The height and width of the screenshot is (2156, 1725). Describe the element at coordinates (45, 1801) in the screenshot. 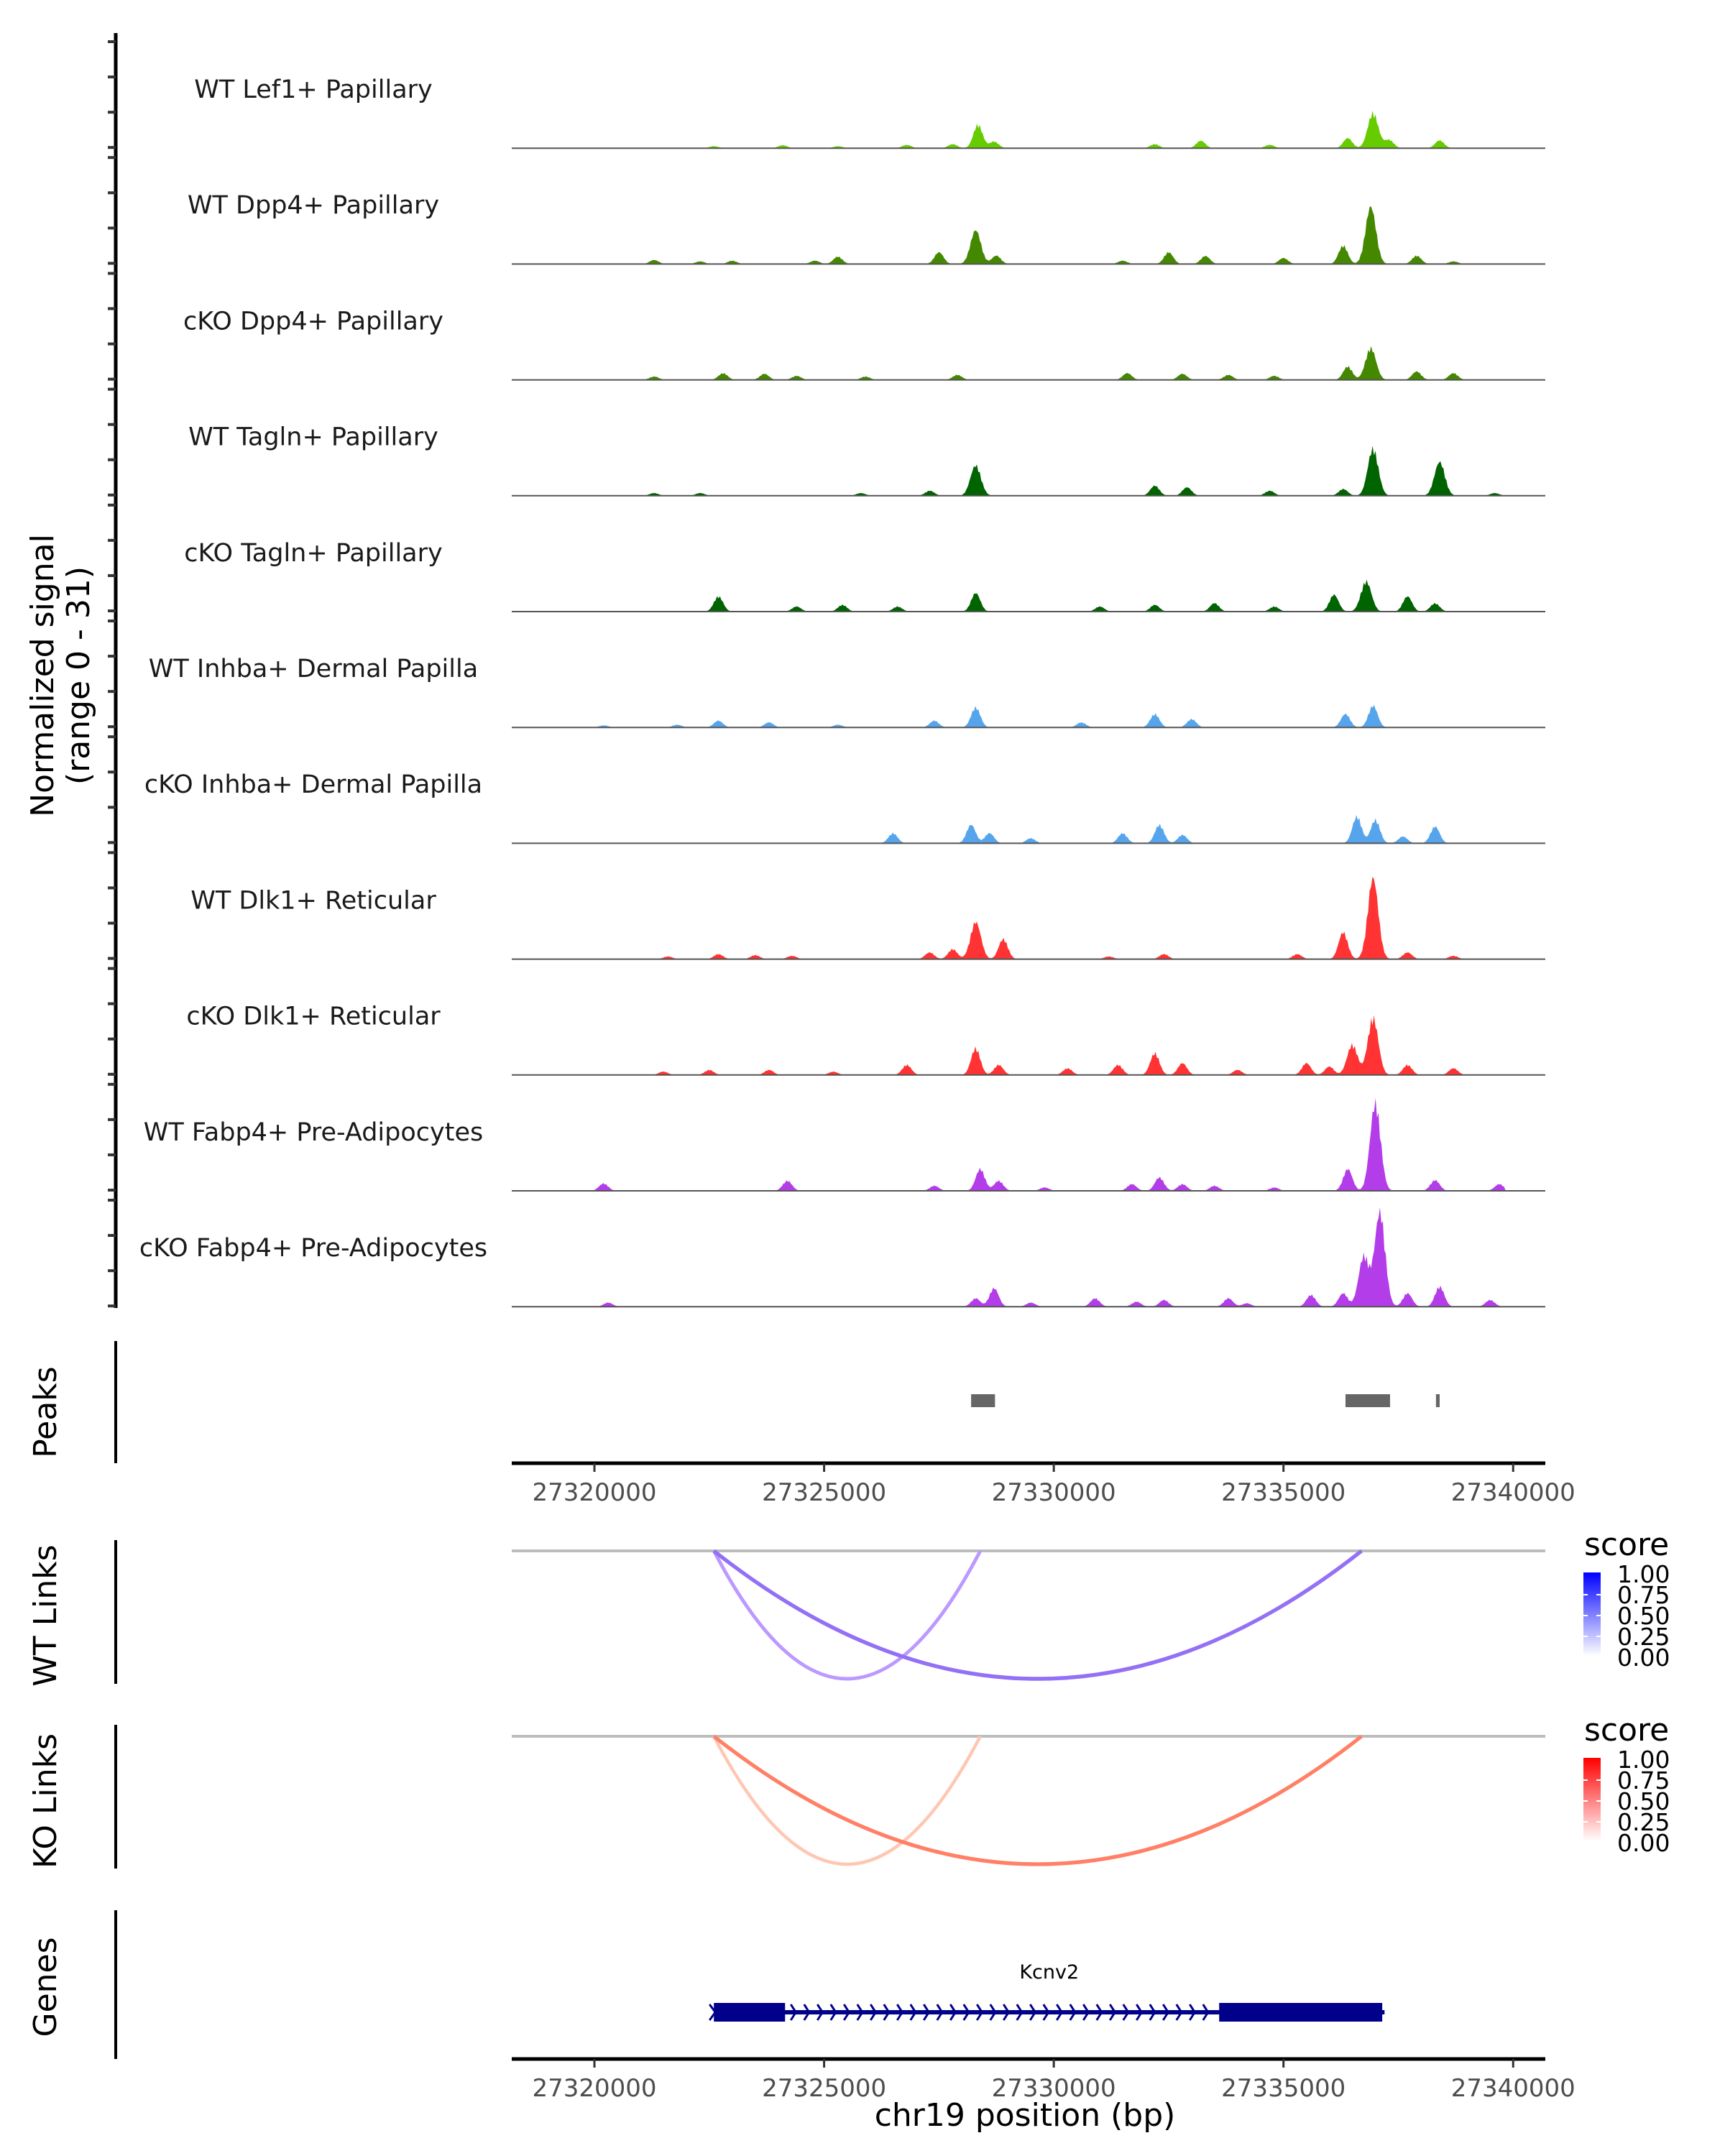

I see `ko-links-label: KO Links` at that location.